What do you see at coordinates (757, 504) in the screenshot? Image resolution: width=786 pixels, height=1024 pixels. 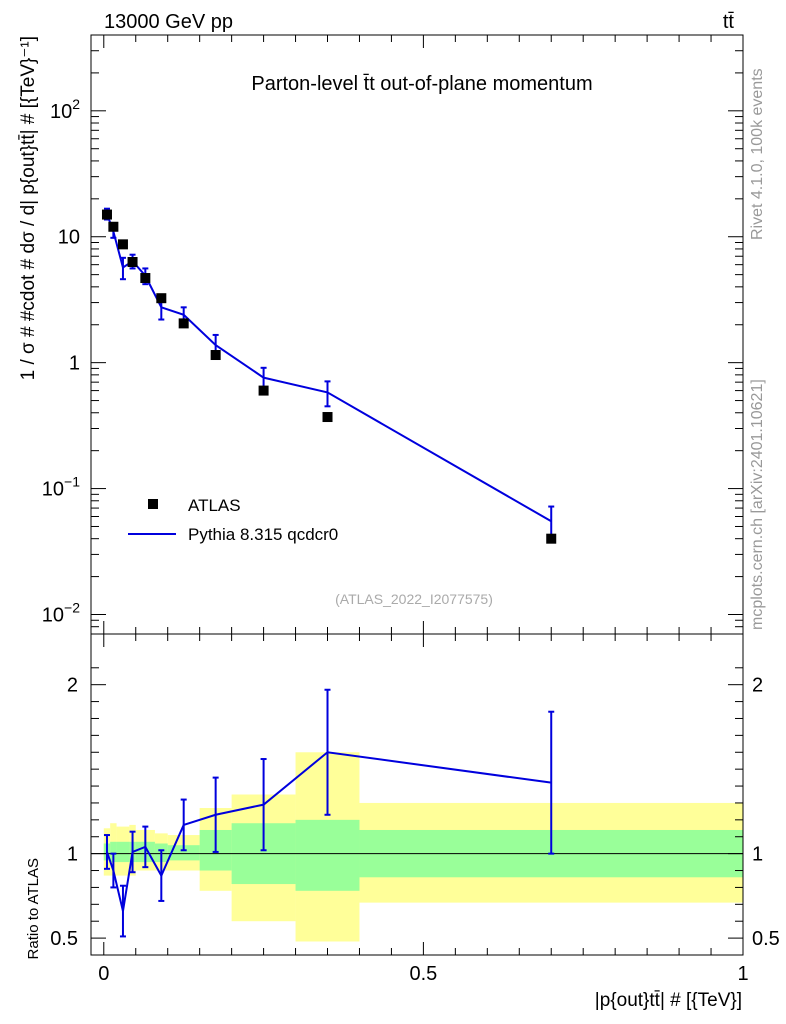 I see `source-label: mcplots.cern.ch [arXiv:2401.10621]` at bounding box center [757, 504].